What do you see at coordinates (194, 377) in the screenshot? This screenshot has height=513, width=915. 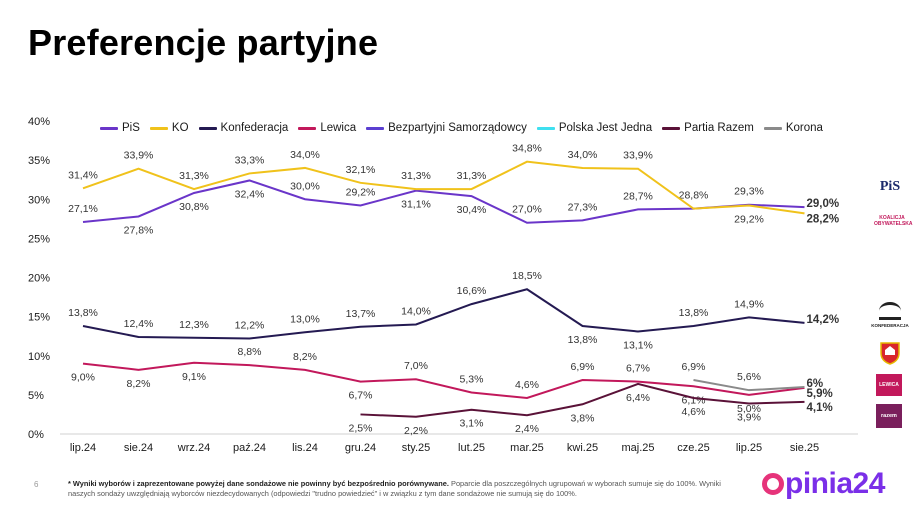 I see `data-label: 9,1%` at bounding box center [194, 377].